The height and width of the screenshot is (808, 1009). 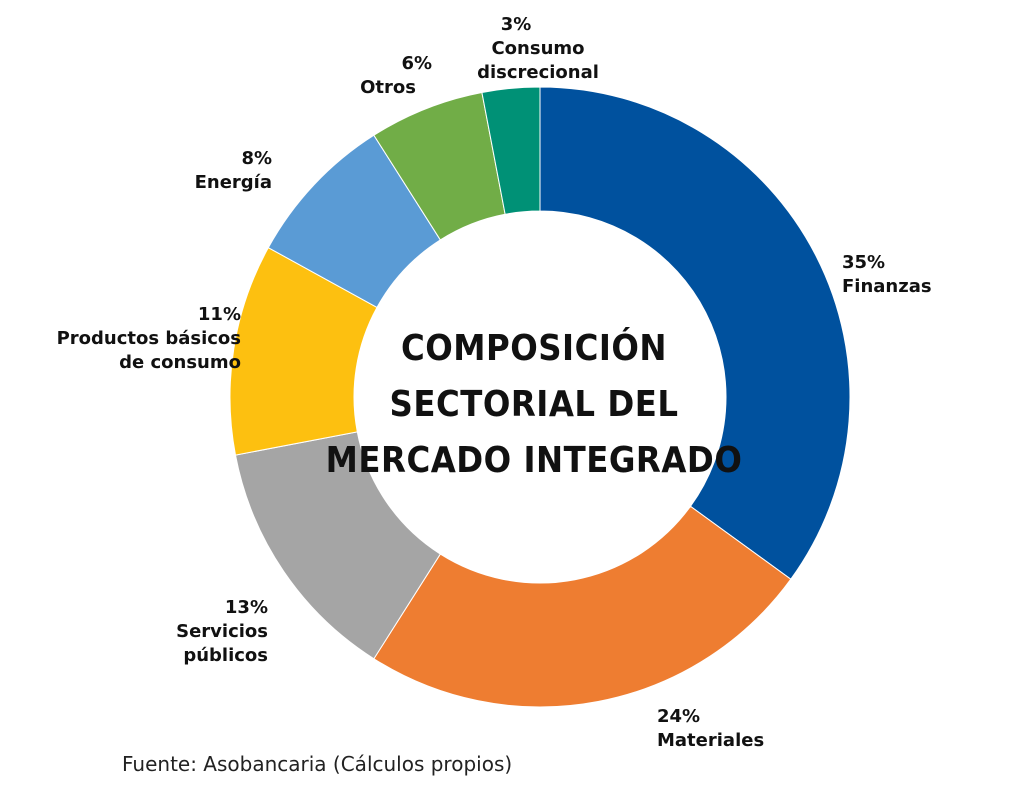 What do you see at coordinates (256, 158) in the screenshot?
I see `slice-percent-energia: 8%` at bounding box center [256, 158].